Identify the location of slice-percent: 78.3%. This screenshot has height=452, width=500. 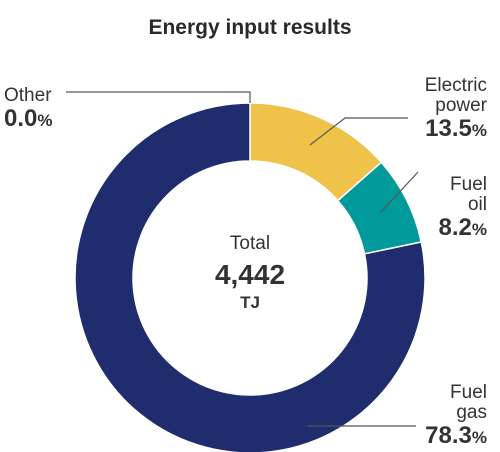
(456, 435).